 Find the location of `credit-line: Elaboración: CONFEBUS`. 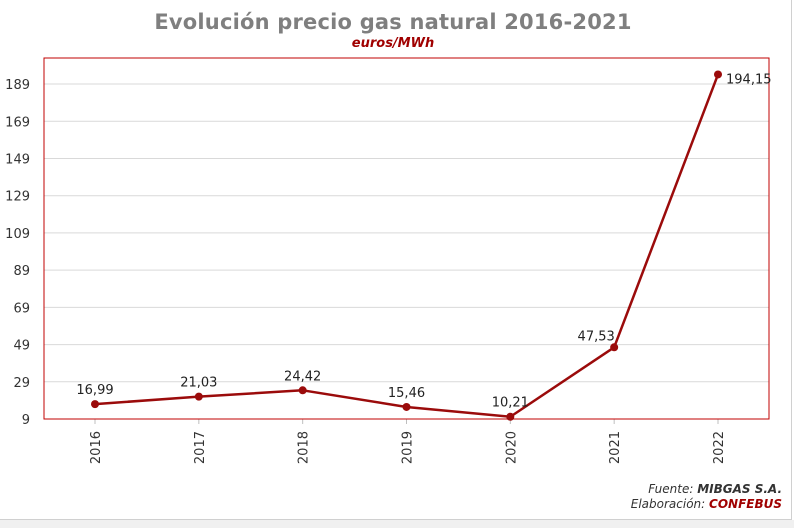

credit-line: Elaboración: CONFEBUS is located at coordinates (706, 504).